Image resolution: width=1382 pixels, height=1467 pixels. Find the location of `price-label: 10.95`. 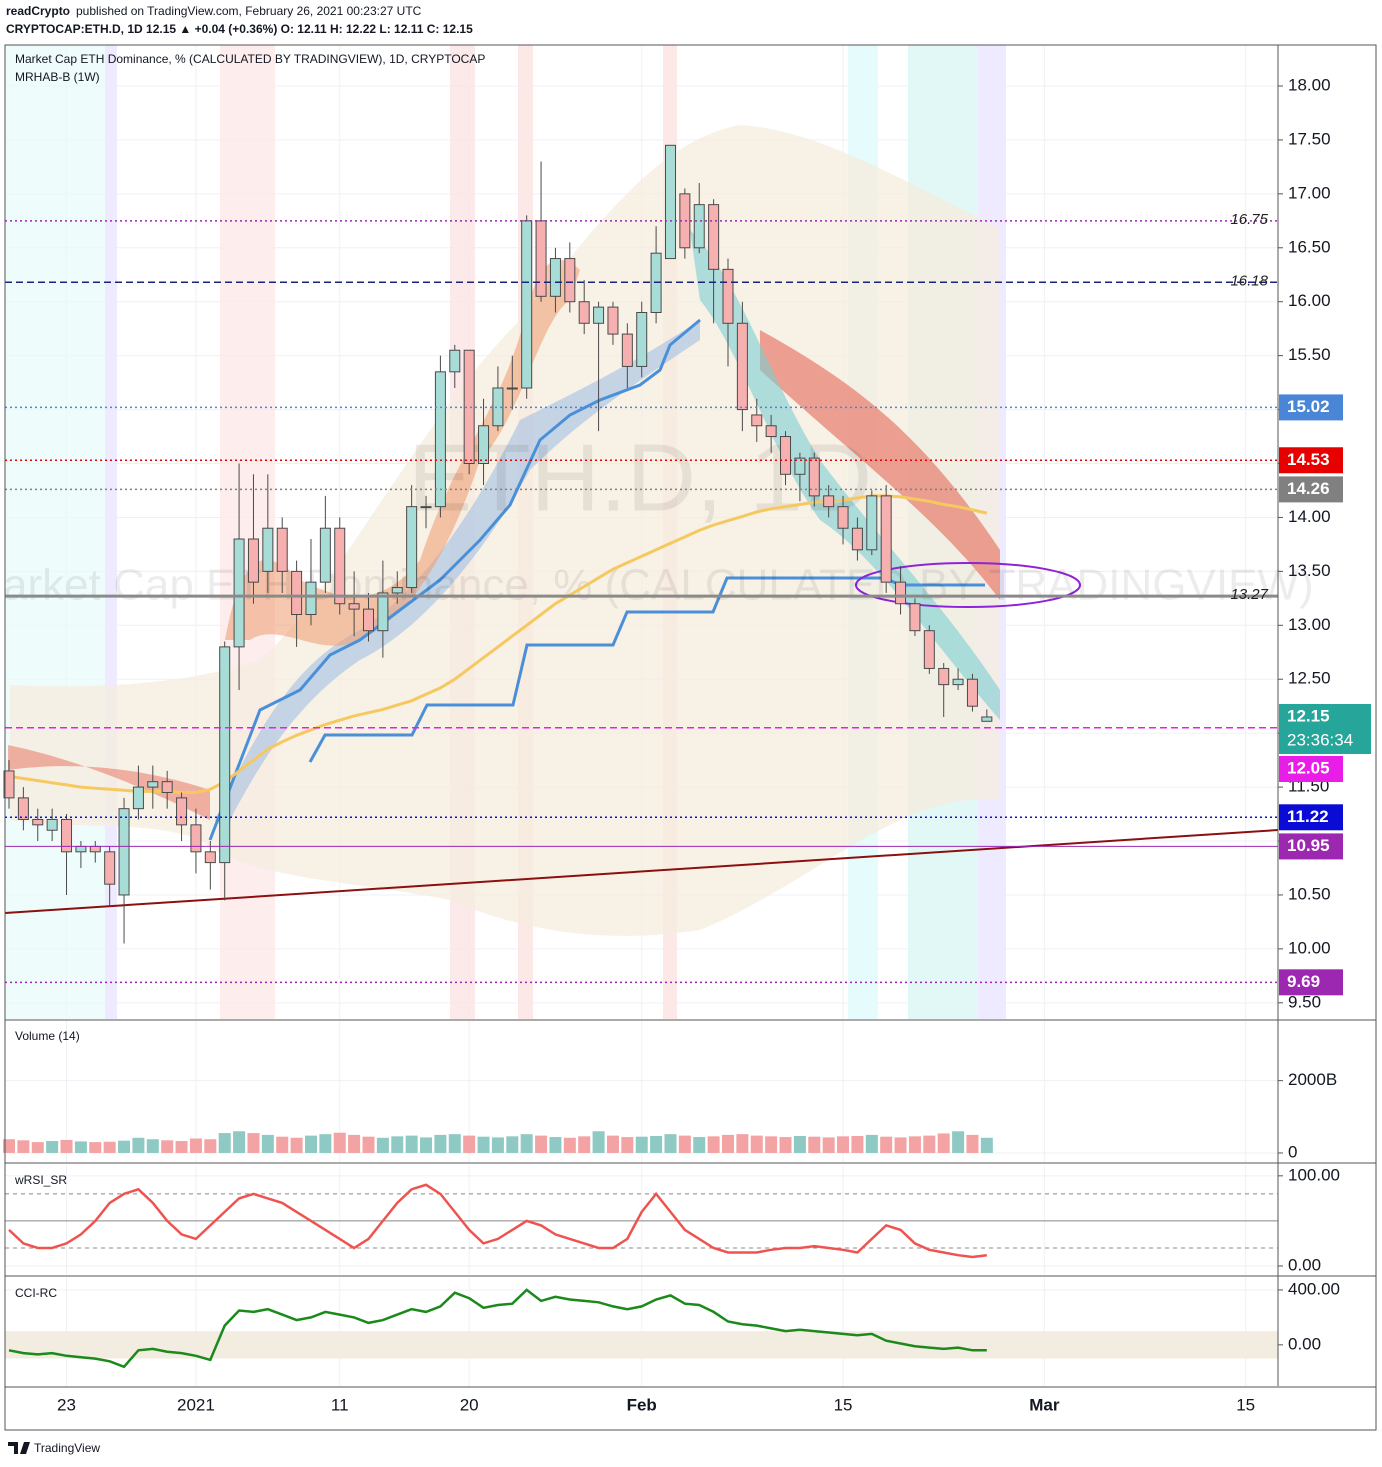

price-label: 10.95 is located at coordinates (1308, 845).